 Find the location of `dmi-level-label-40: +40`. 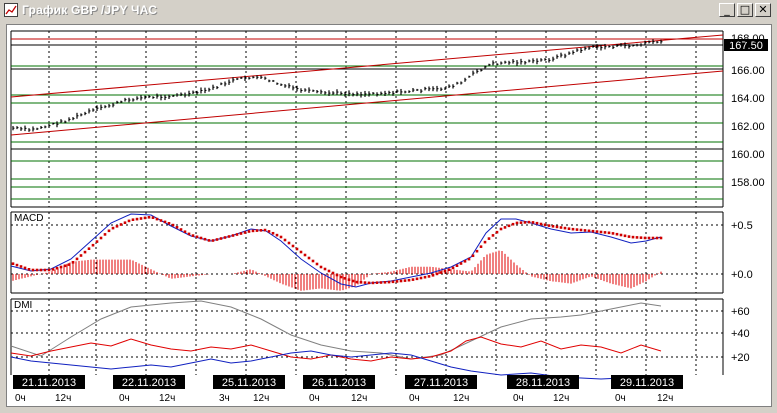

dmi-level-label-40: +40 is located at coordinates (740, 334).